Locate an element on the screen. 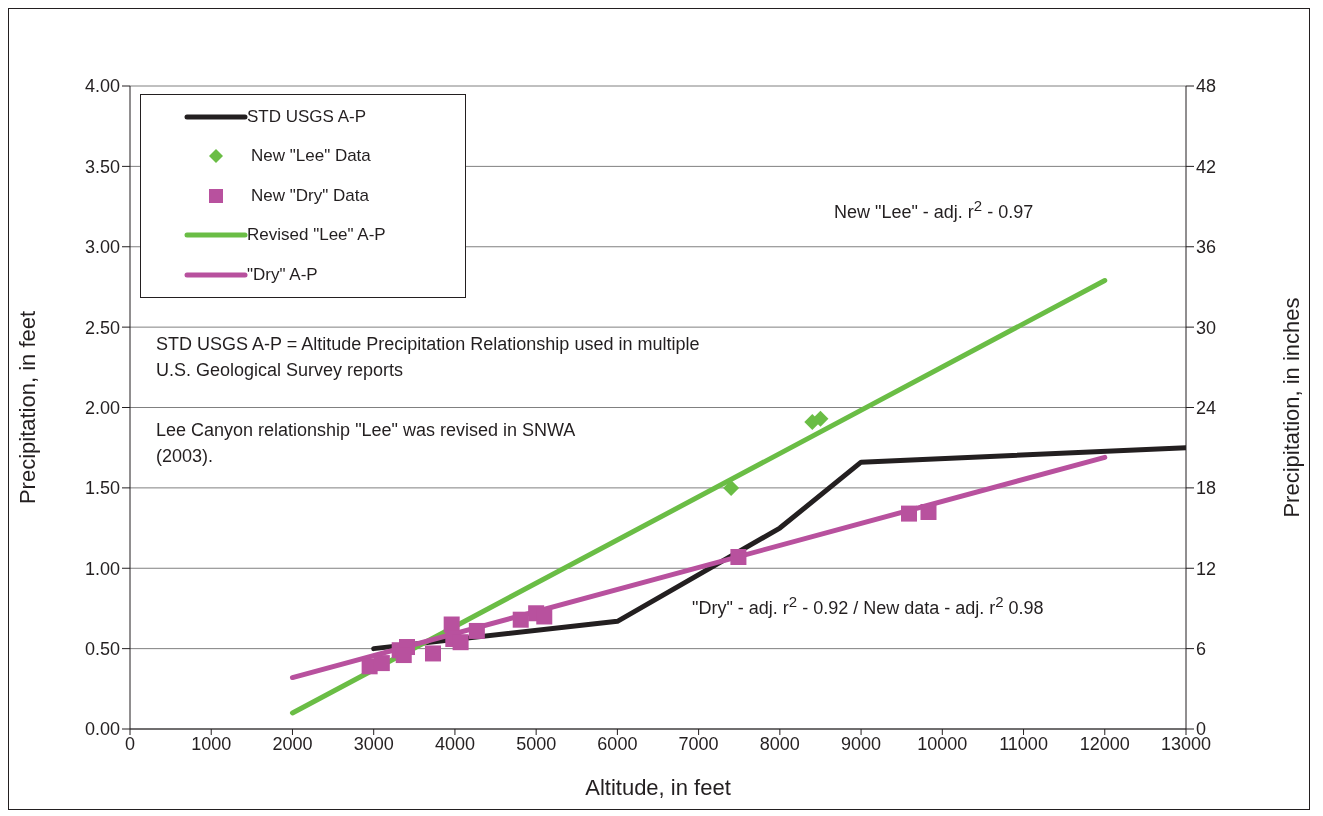  x-tick-label: 11000 is located at coordinates (1023, 743).